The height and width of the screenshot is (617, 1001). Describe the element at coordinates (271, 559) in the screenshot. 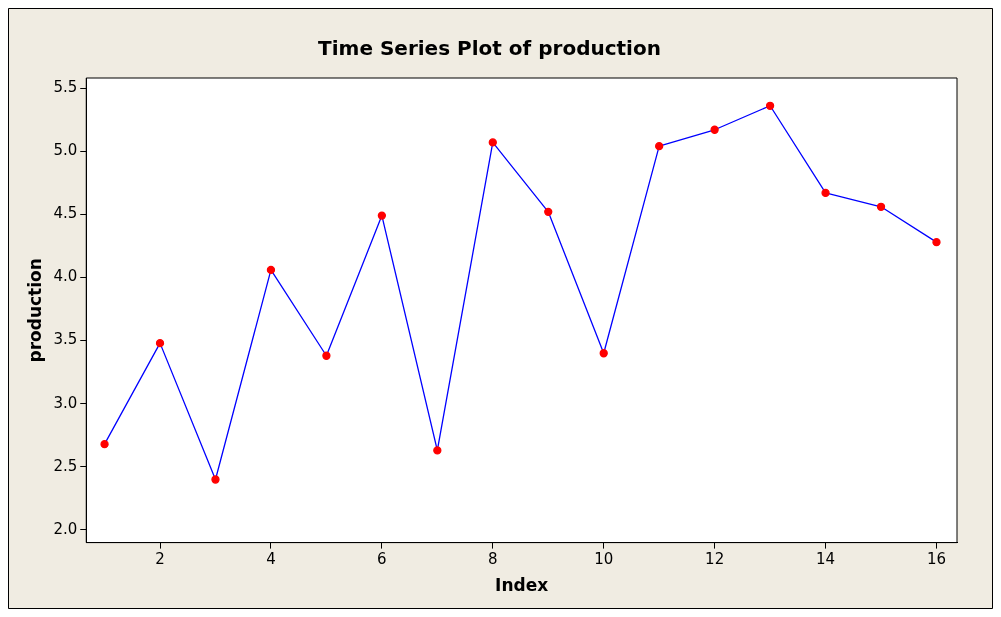

I see `x-tick-label: 4` at that location.